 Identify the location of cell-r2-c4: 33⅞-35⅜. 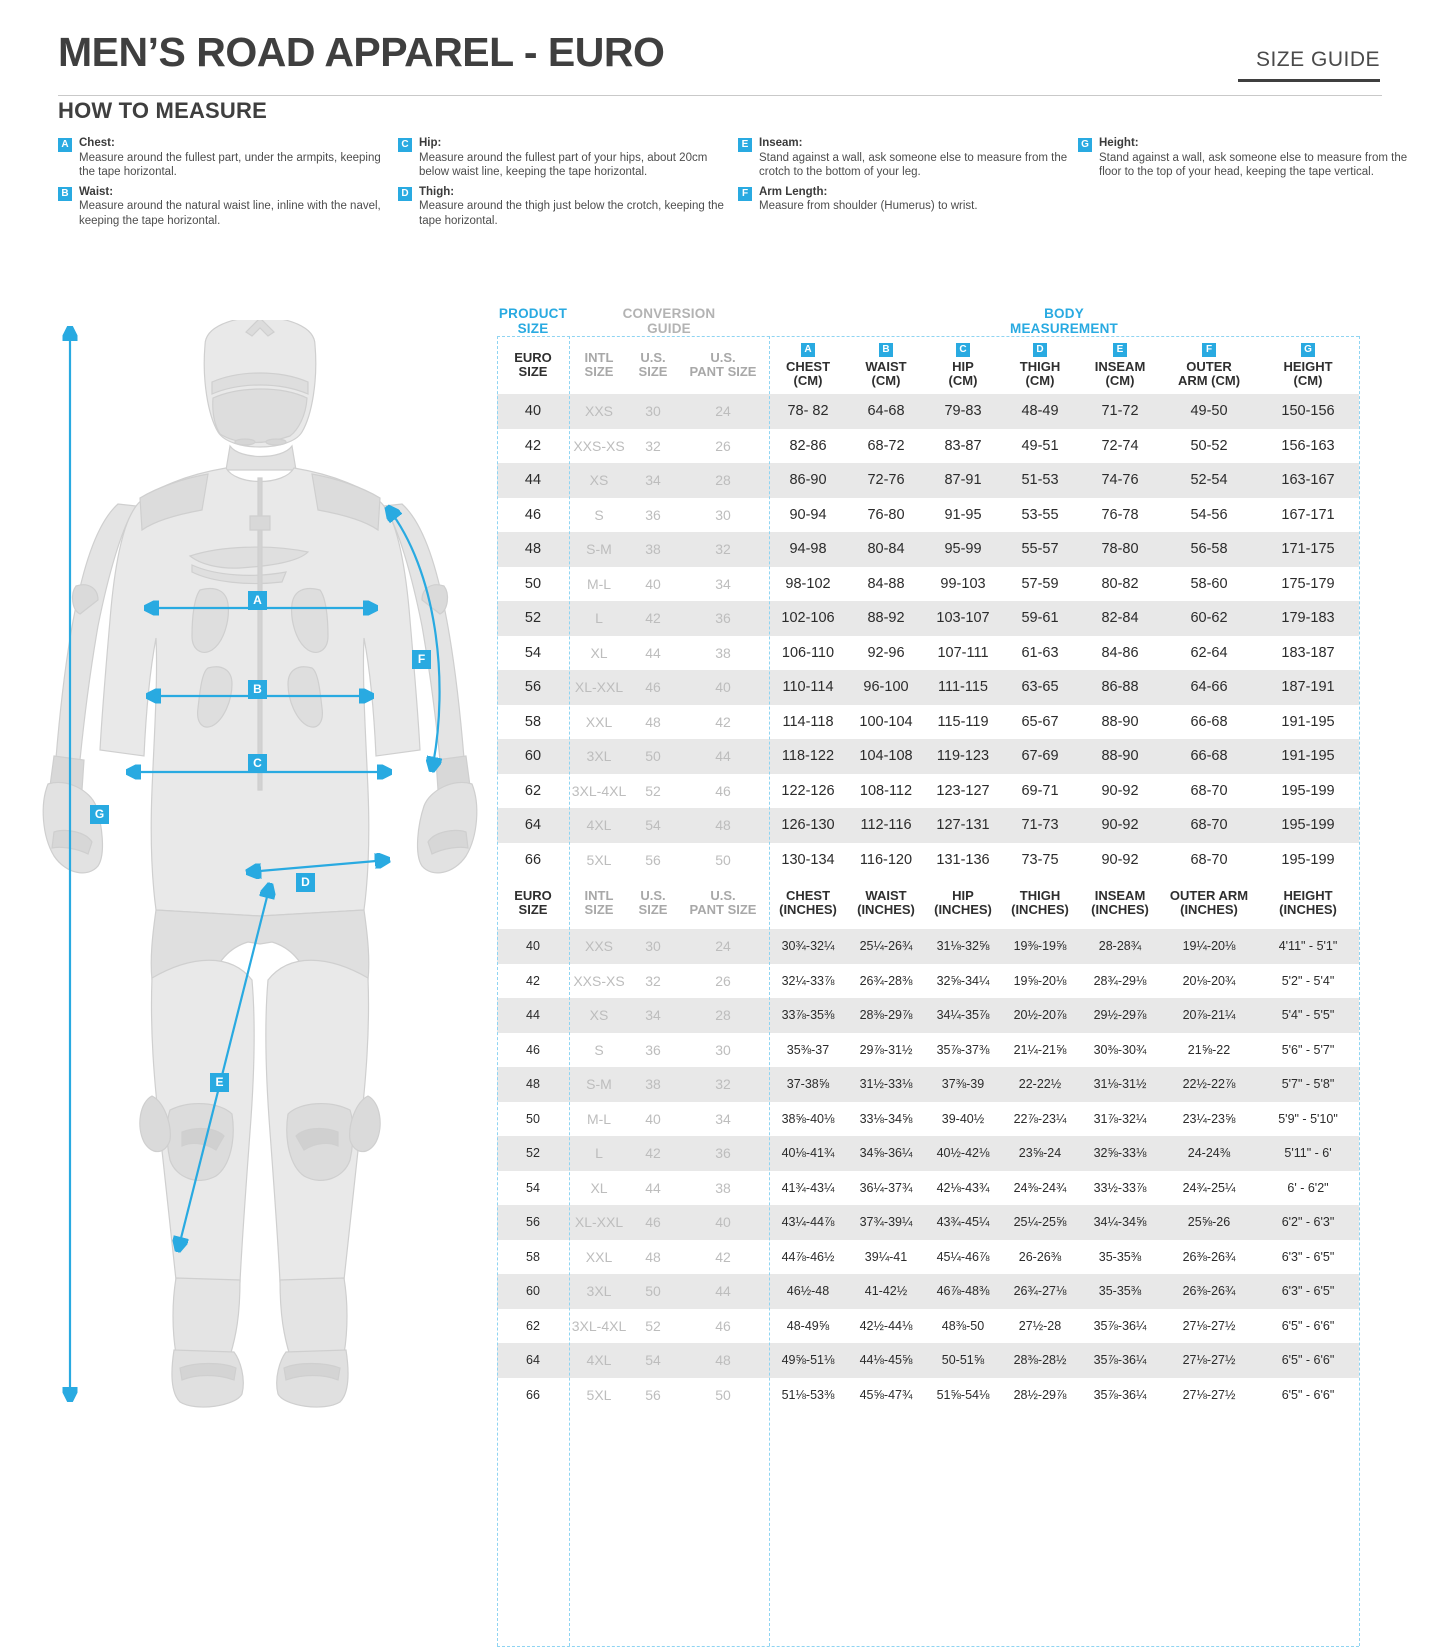
(808, 1015).